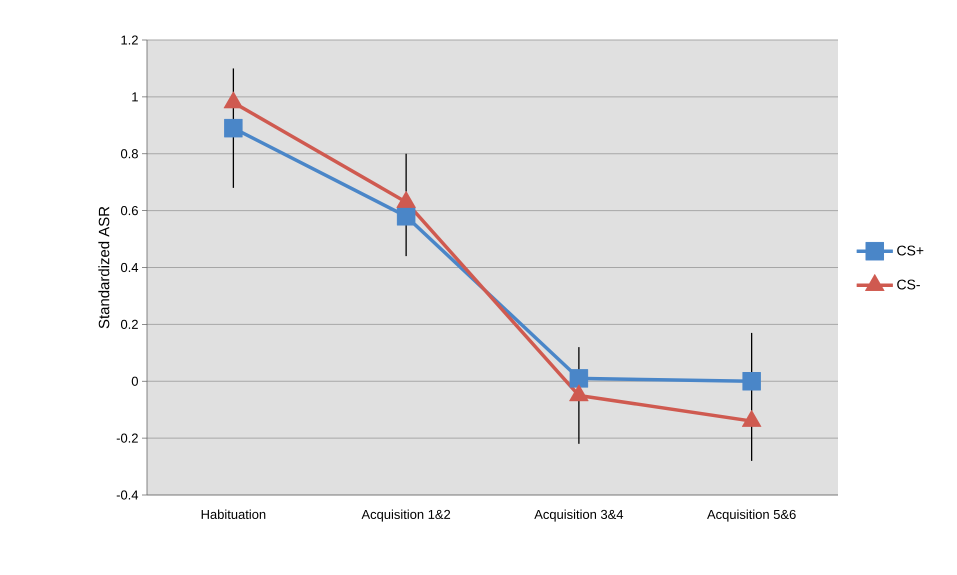  Describe the element at coordinates (104, 267) in the screenshot. I see `y-axis-title: Standardized ASR` at that location.